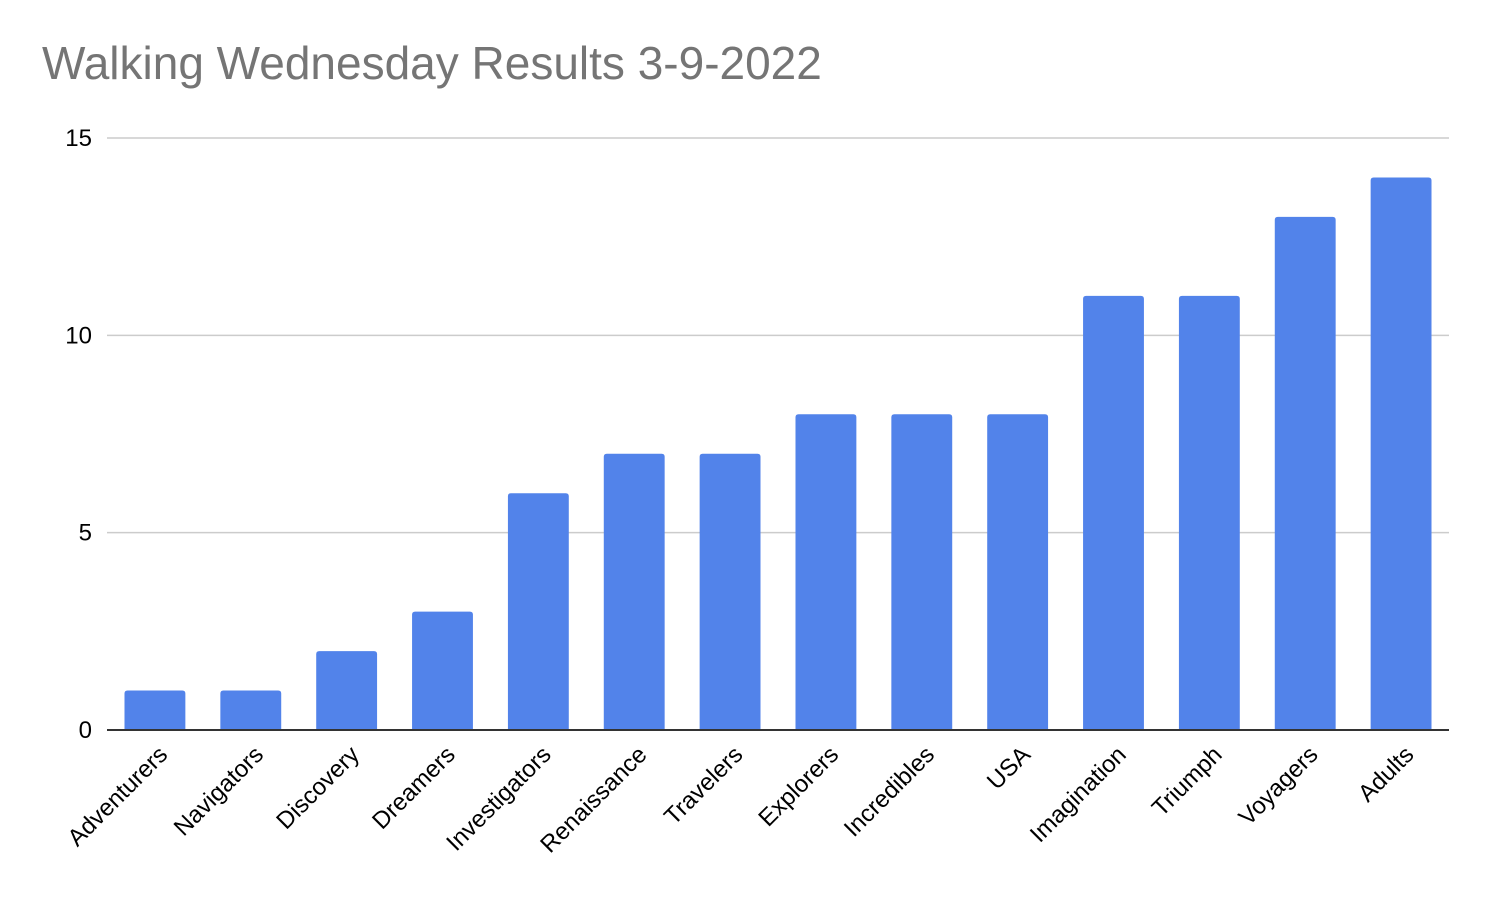 This screenshot has width=1488, height=924. I want to click on x-category-label: Adults, so click(1386, 774).